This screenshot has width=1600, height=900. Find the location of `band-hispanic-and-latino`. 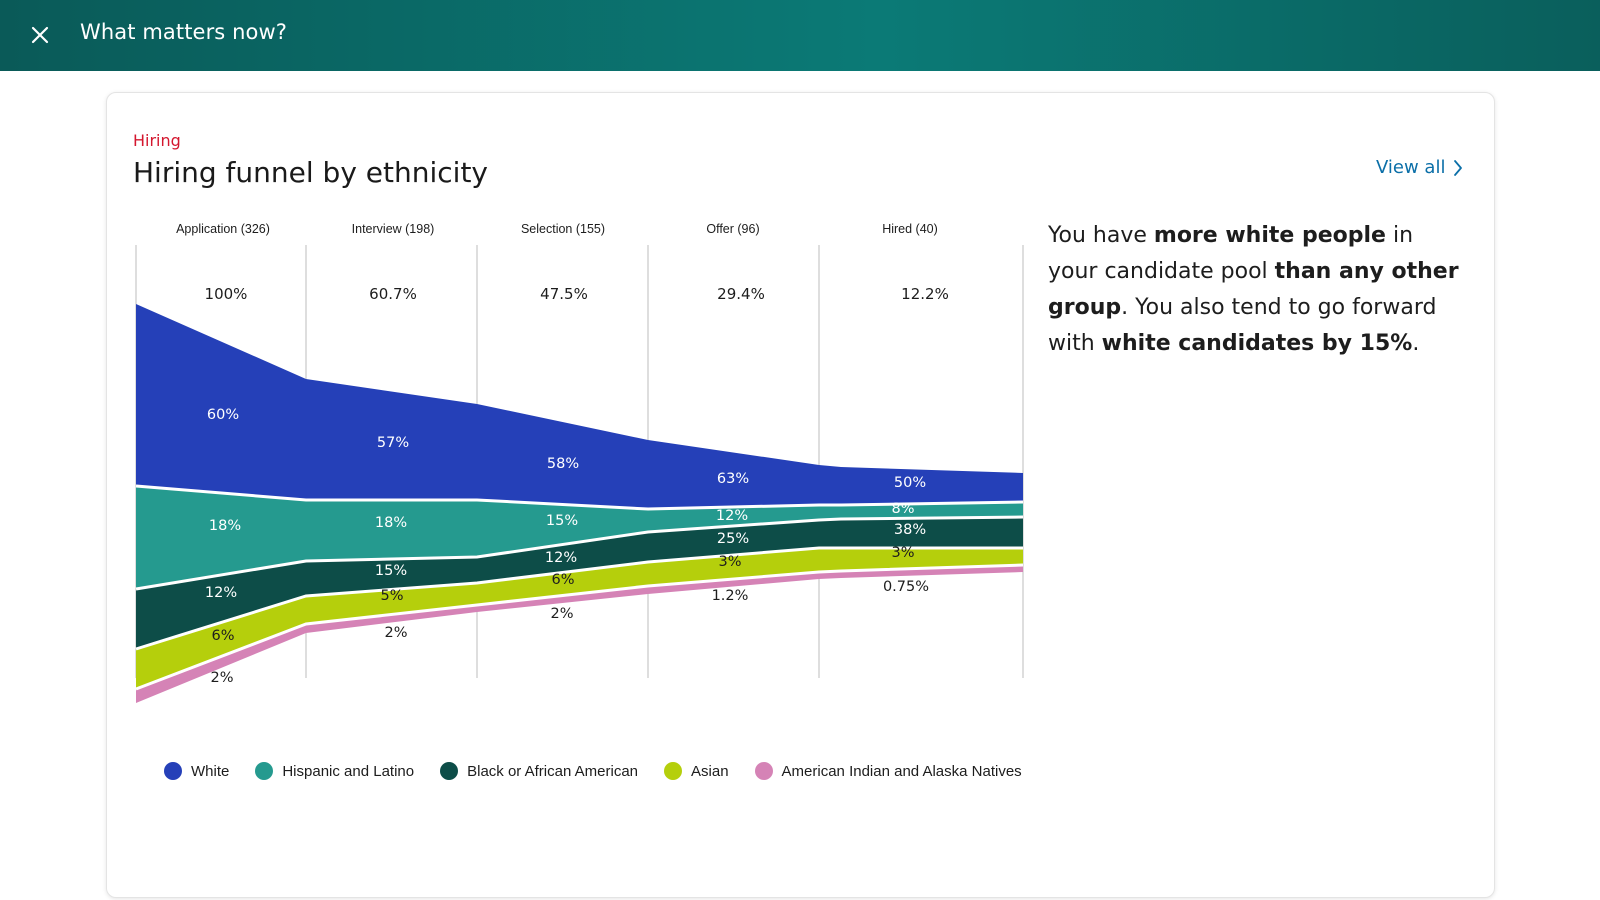

band-hispanic-and-latino is located at coordinates (579, 537).